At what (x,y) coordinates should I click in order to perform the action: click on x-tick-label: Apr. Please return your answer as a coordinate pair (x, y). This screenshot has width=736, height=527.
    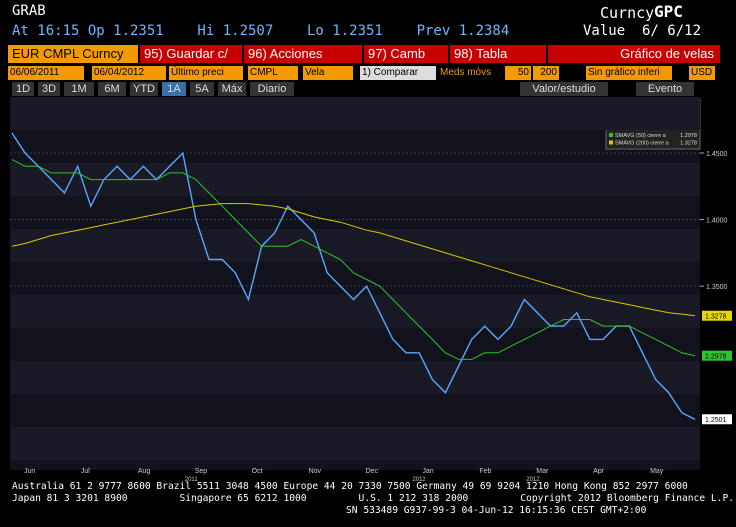
    Looking at the image, I should click on (599, 471).